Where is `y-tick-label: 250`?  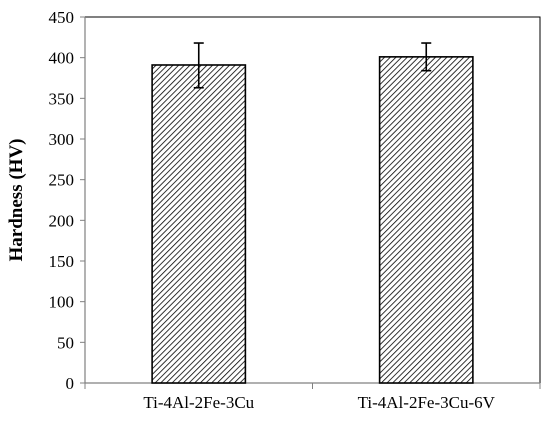 y-tick-label: 250 is located at coordinates (62, 180).